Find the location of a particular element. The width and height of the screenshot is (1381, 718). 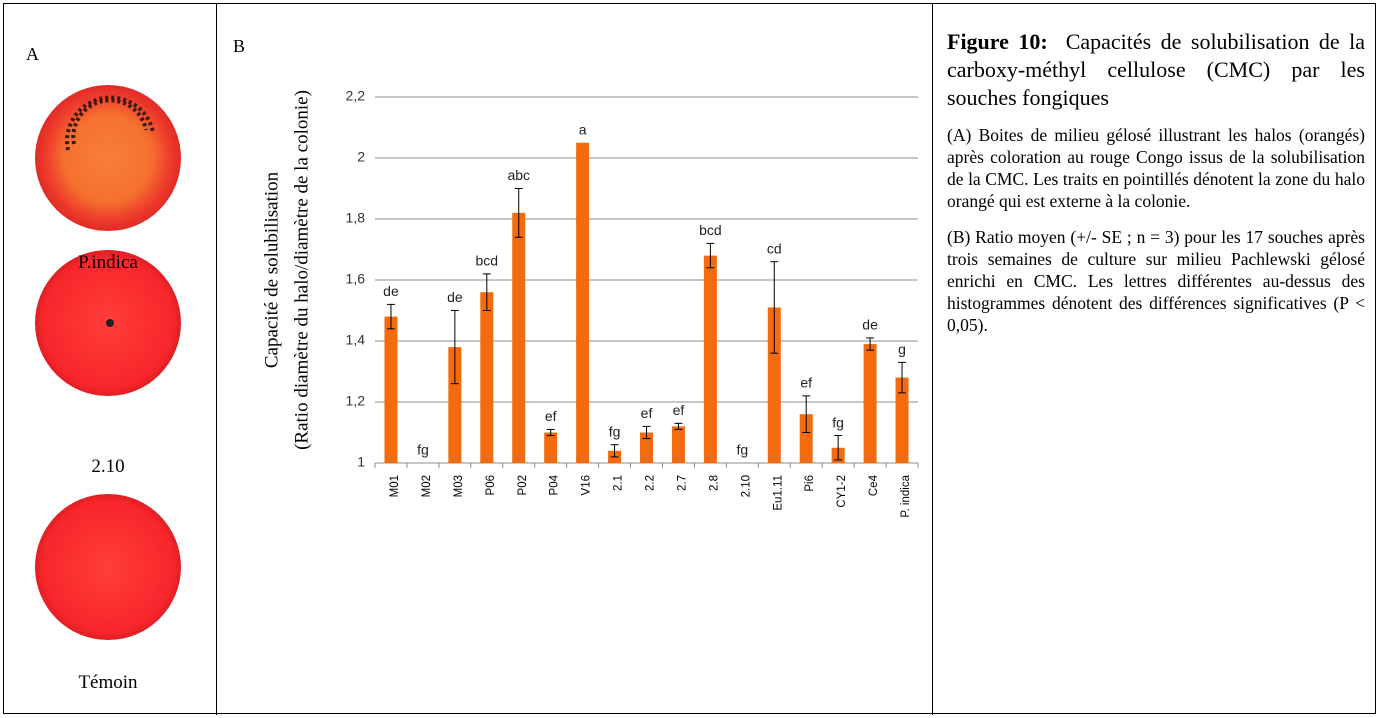

x-tick-label: M02 is located at coordinates (427, 486).